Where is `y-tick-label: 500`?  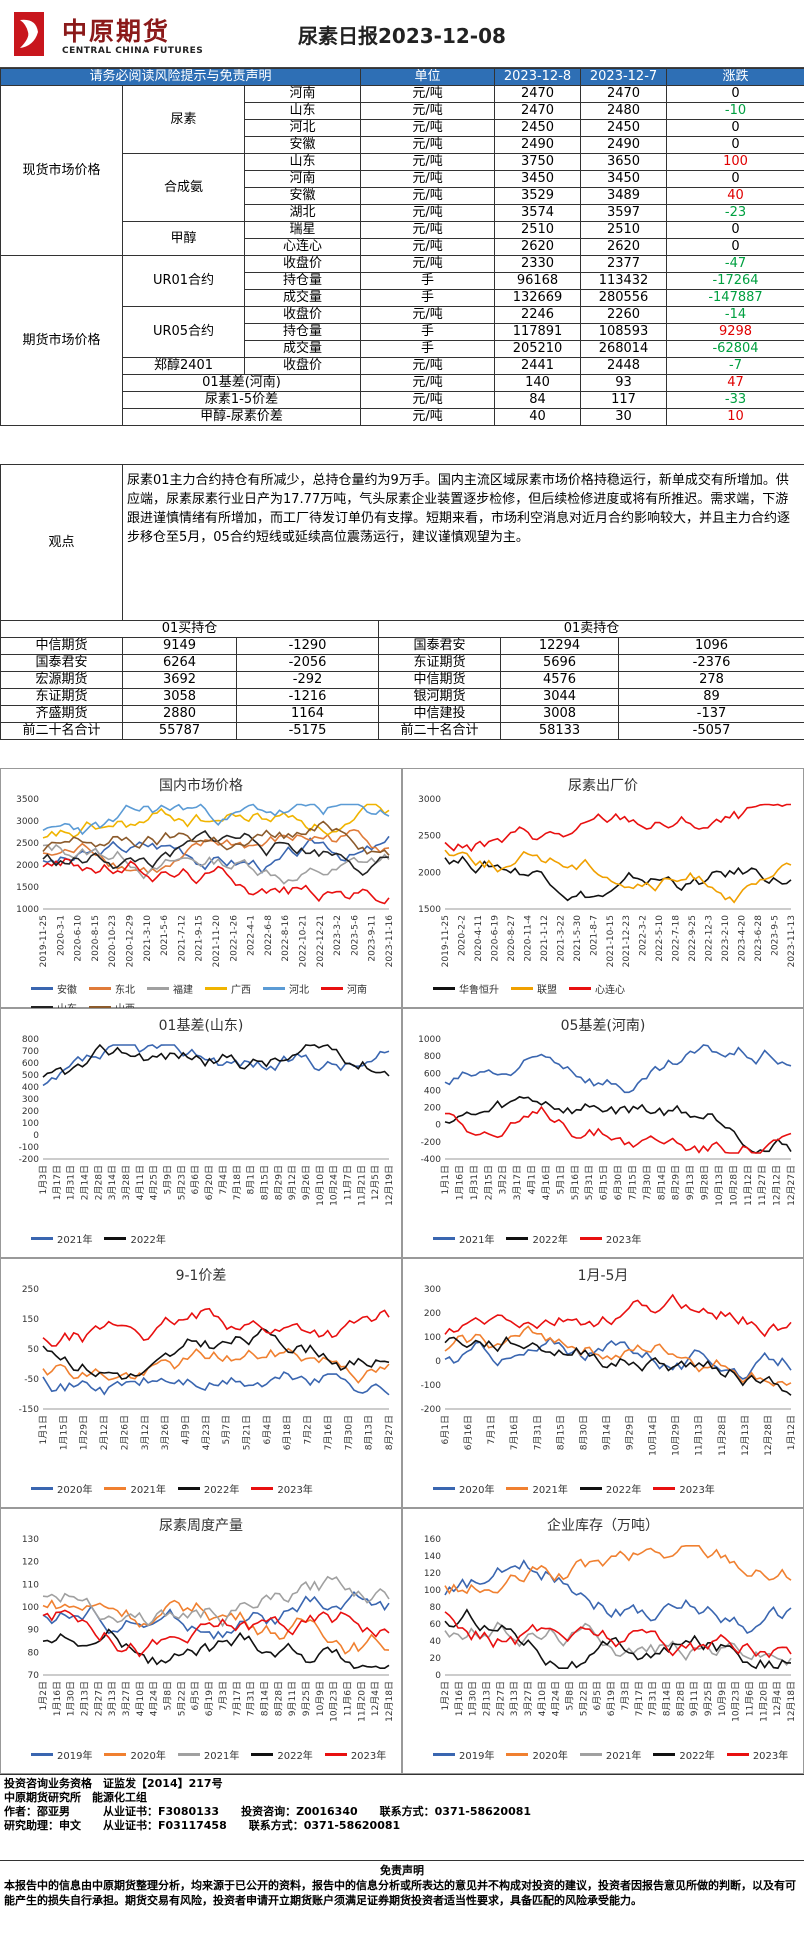
y-tick-label: 500 is located at coordinates (30, 1076).